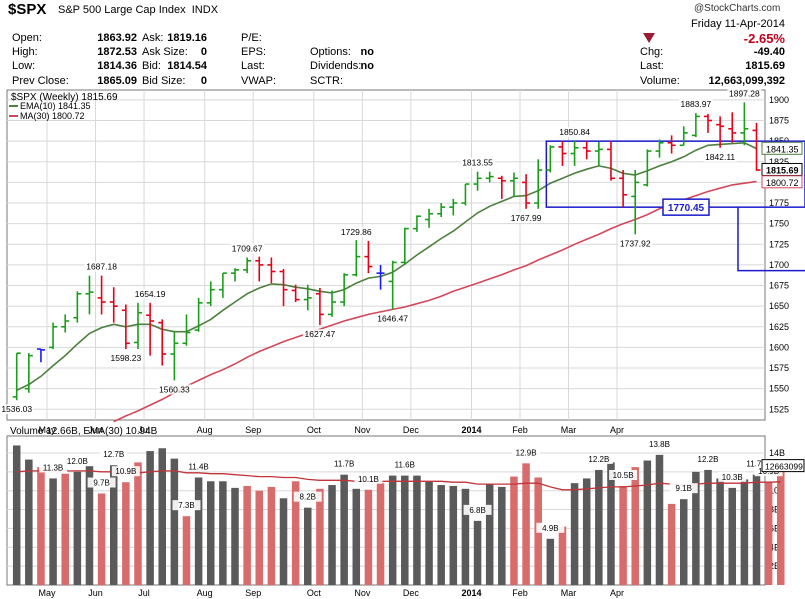 The width and height of the screenshot is (805, 599). What do you see at coordinates (774, 510) in the screenshot?
I see `volume-tick-label: 8B` at bounding box center [774, 510].